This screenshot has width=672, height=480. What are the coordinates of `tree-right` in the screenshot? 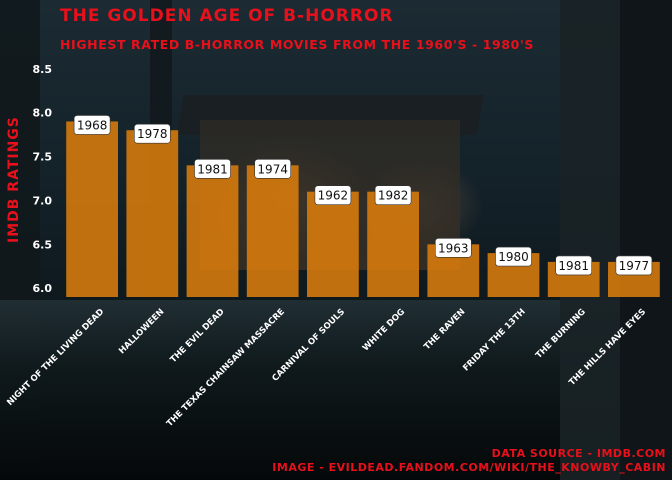 It's located at (595, 240).